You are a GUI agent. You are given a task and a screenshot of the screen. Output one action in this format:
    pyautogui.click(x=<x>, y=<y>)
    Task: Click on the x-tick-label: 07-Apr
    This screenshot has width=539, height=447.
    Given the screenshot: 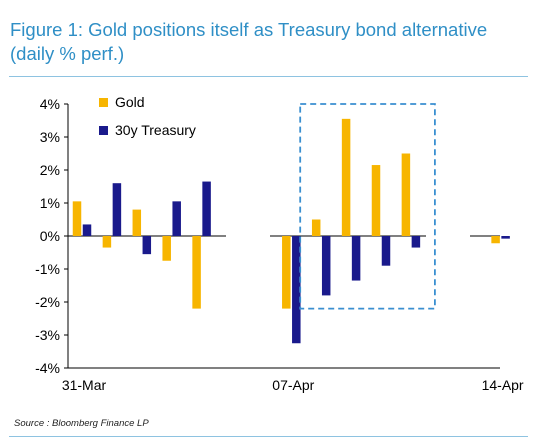 What is the action you would take?
    pyautogui.click(x=293, y=385)
    